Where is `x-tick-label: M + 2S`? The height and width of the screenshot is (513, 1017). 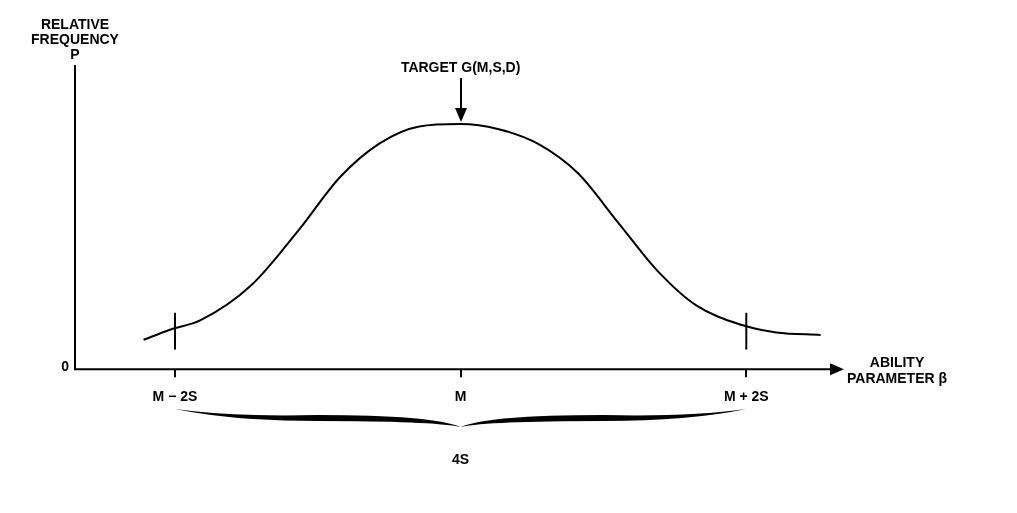
x-tick-label: M + 2S is located at coordinates (746, 396).